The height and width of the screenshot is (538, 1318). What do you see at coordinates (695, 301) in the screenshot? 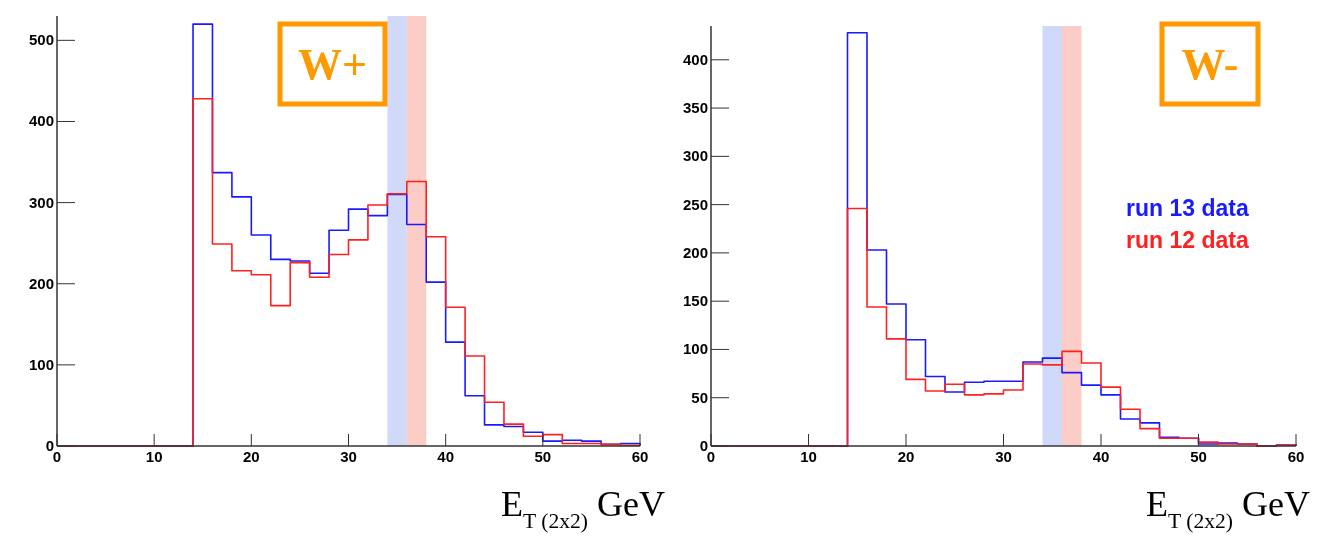
I see `y-tick-label: 150` at bounding box center [695, 301].